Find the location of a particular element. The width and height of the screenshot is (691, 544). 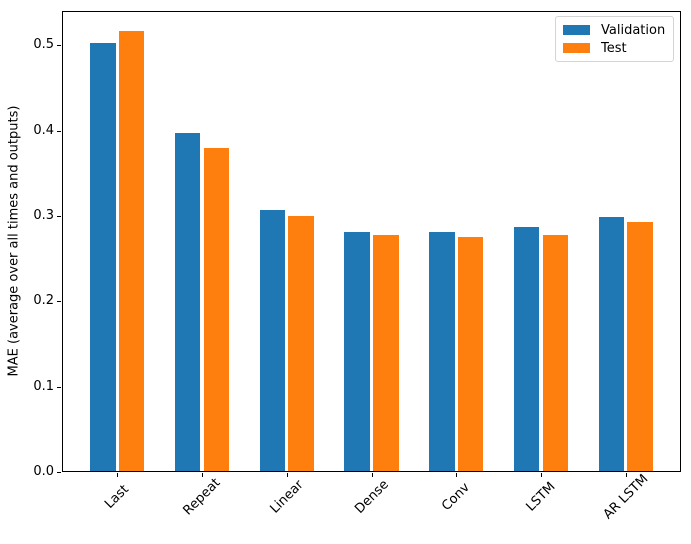

bar-validation-lstm is located at coordinates (526, 348).